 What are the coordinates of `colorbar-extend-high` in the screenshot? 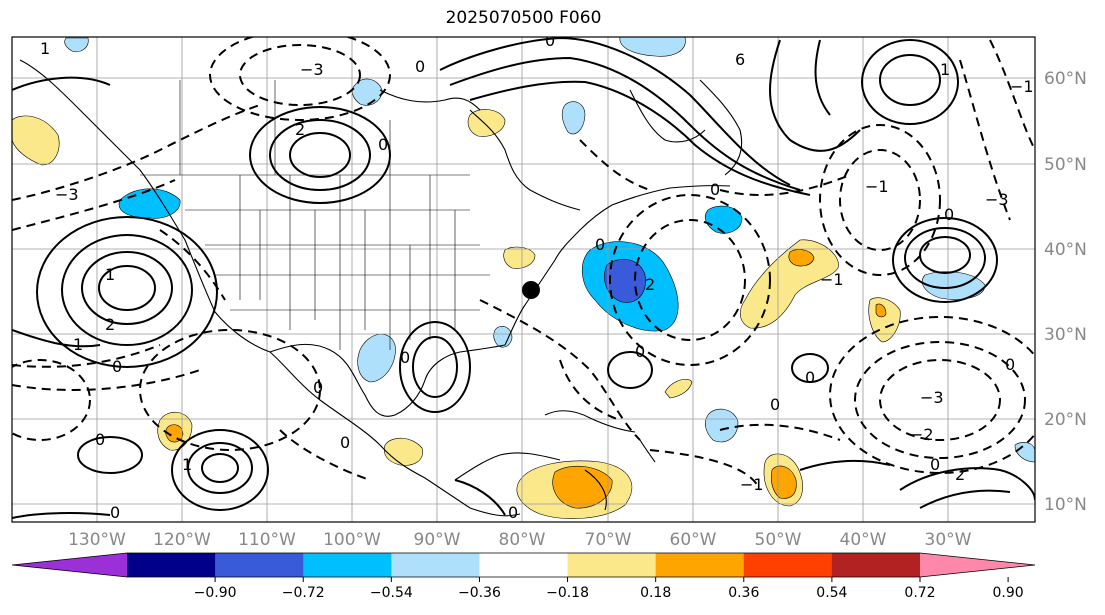 It's located at (977, 565).